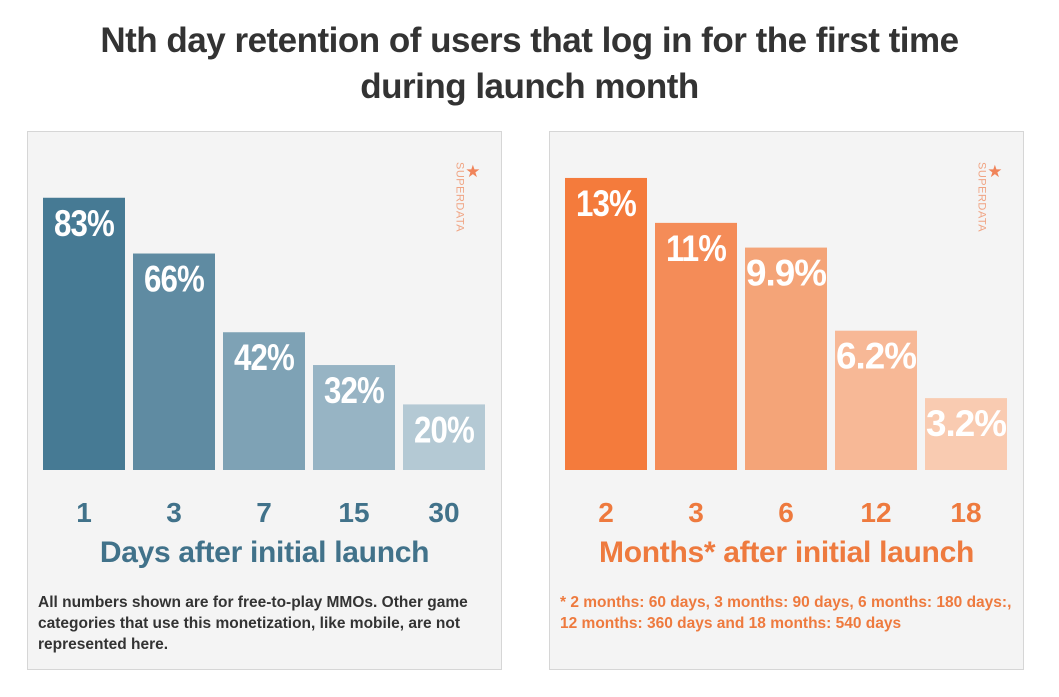 Image resolution: width=1059 pixels, height=697 pixels. What do you see at coordinates (354, 390) in the screenshot?
I see `data-label-15: 32%` at bounding box center [354, 390].